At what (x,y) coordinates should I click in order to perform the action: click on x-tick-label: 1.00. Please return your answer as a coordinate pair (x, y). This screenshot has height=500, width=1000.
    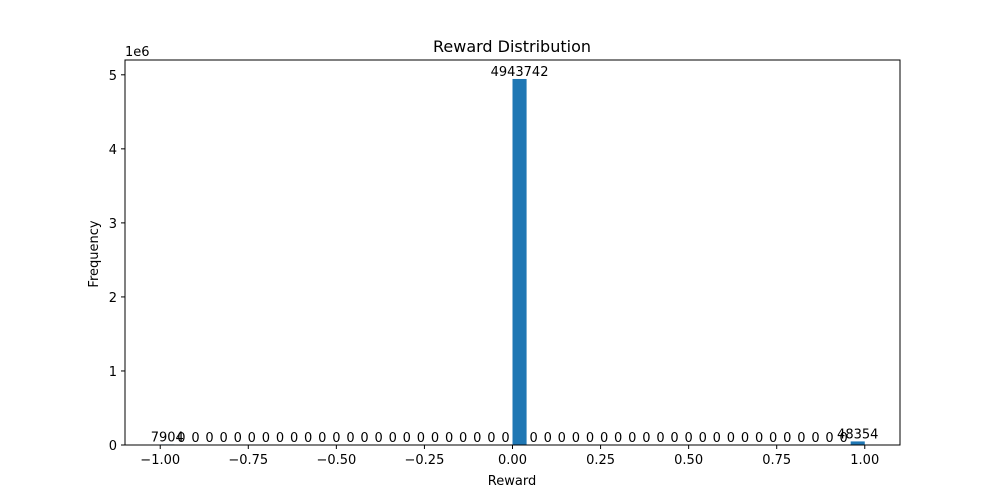
    Looking at the image, I should click on (864, 460).